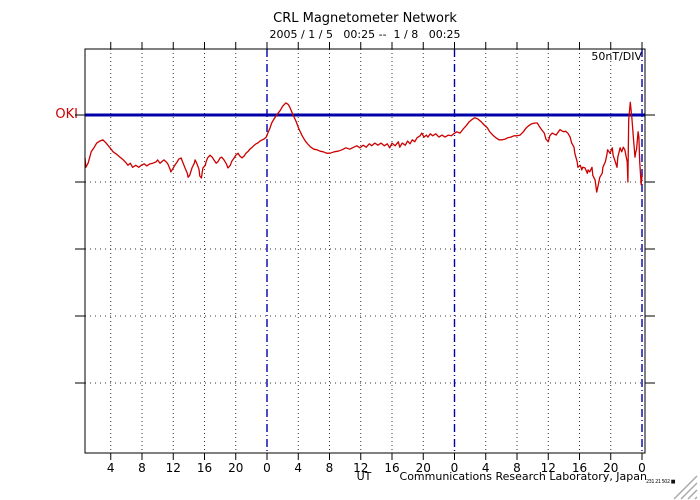 Image resolution: width=700 pixels, height=500 pixels. I want to click on station-label-oki: OKI, so click(66, 114).